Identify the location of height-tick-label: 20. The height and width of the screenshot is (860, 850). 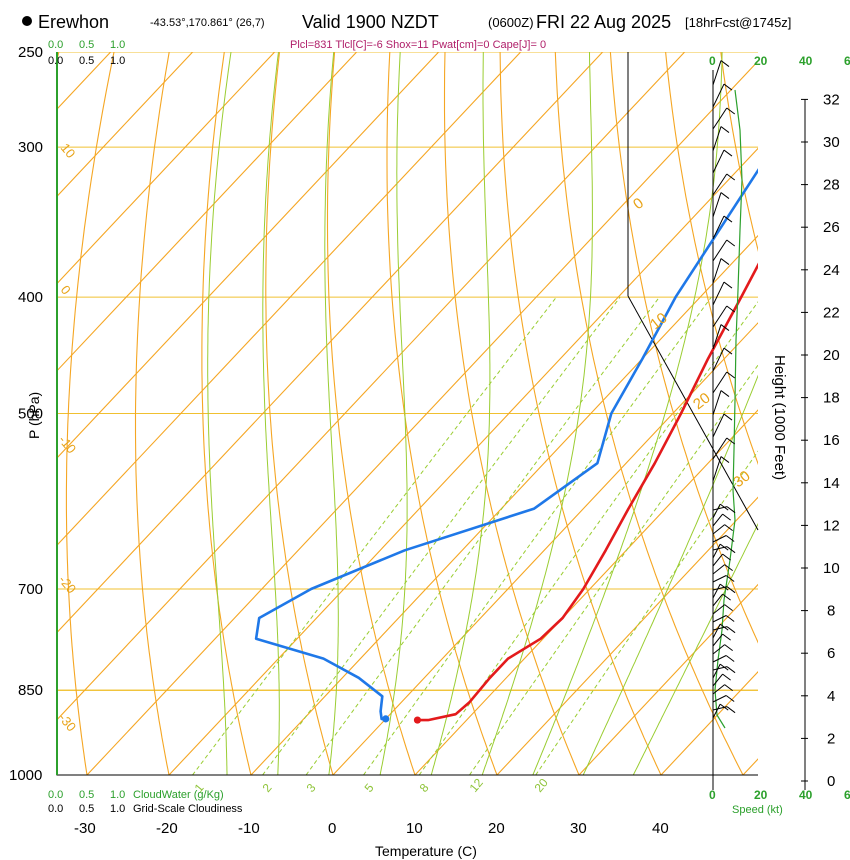
(831, 355).